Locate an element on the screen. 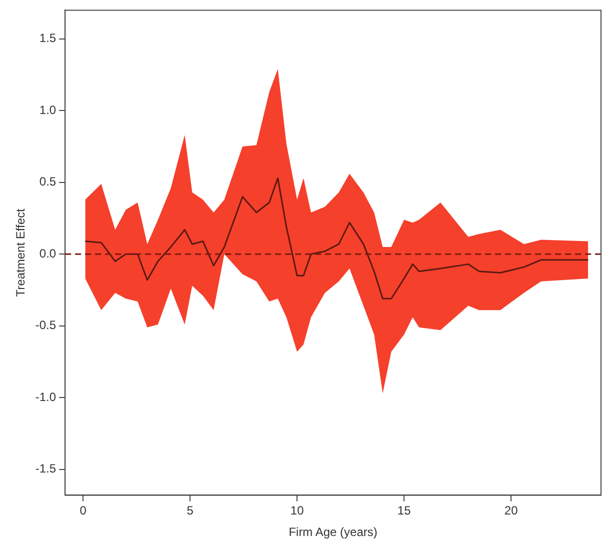 This screenshot has height=552, width=608. y-axis-title: Treatment Effect is located at coordinates (21, 252).